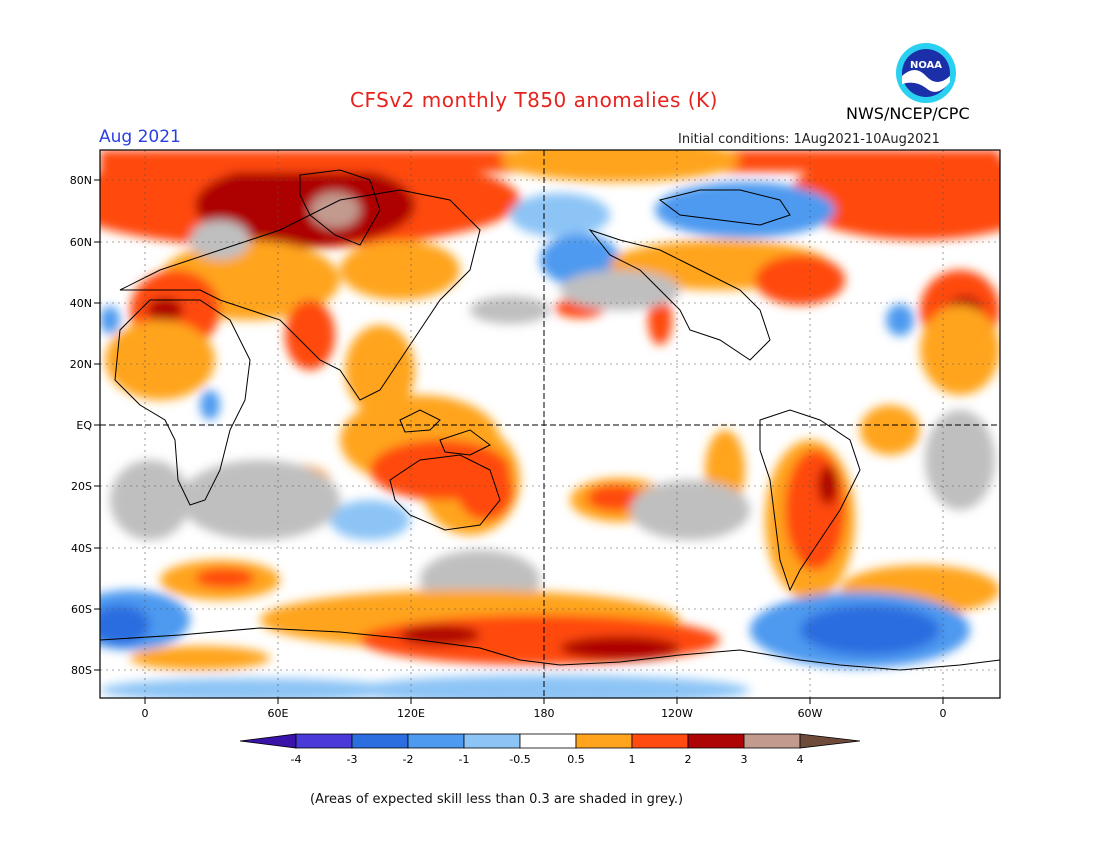  What do you see at coordinates (81, 486) in the screenshot?
I see `lat-label-20s: 20S` at bounding box center [81, 486].